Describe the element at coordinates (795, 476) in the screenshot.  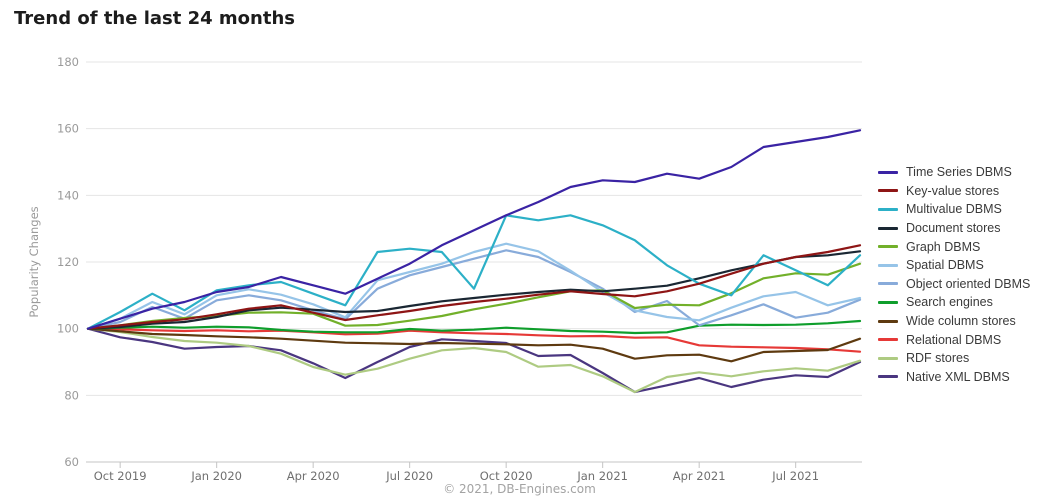
I see `x-tick-label: Jul 2021` at that location.